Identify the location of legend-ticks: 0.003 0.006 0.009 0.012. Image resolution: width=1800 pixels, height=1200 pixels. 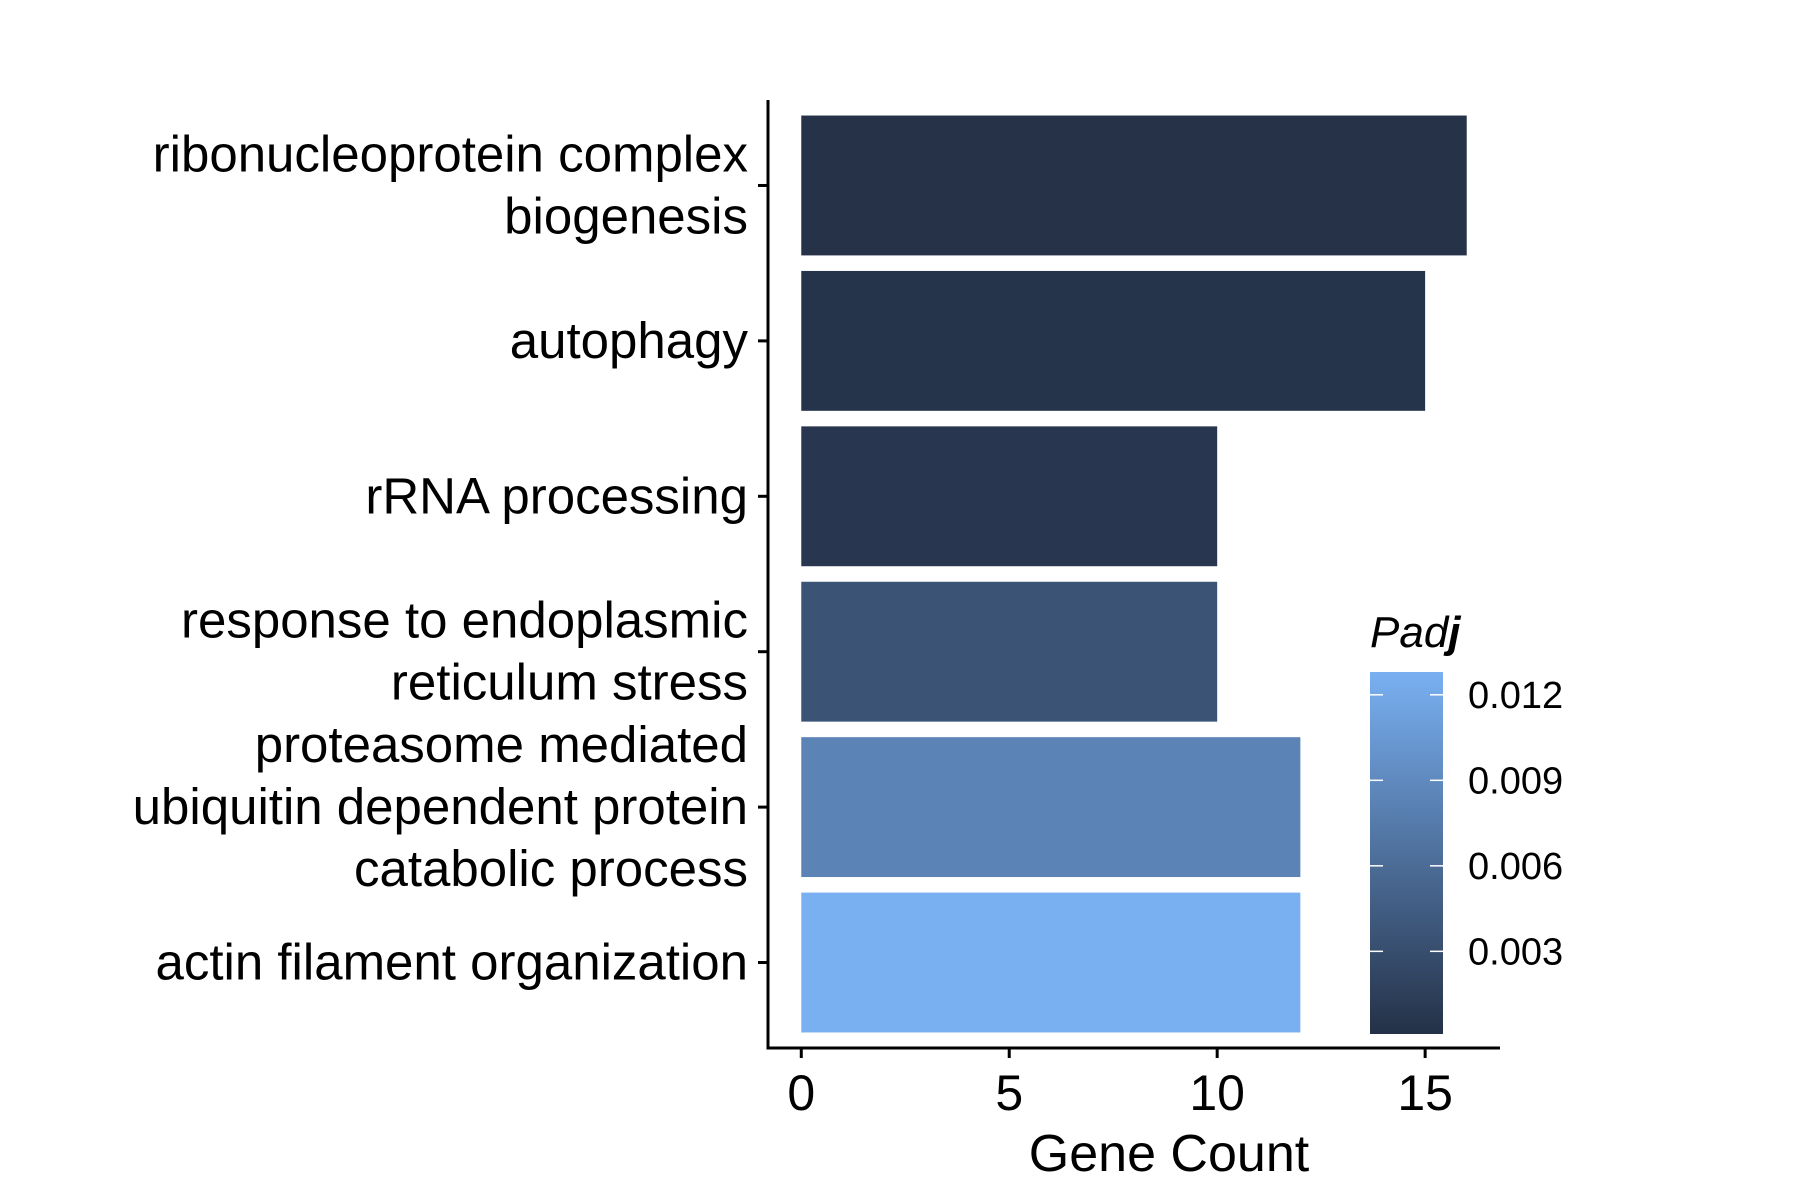
(1466, 824).